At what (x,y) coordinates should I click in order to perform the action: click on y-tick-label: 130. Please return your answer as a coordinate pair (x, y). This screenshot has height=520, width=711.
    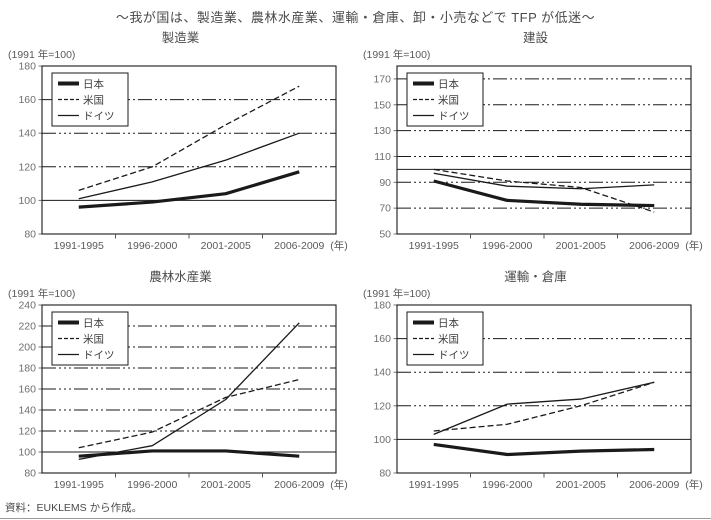
    Looking at the image, I should click on (382, 131).